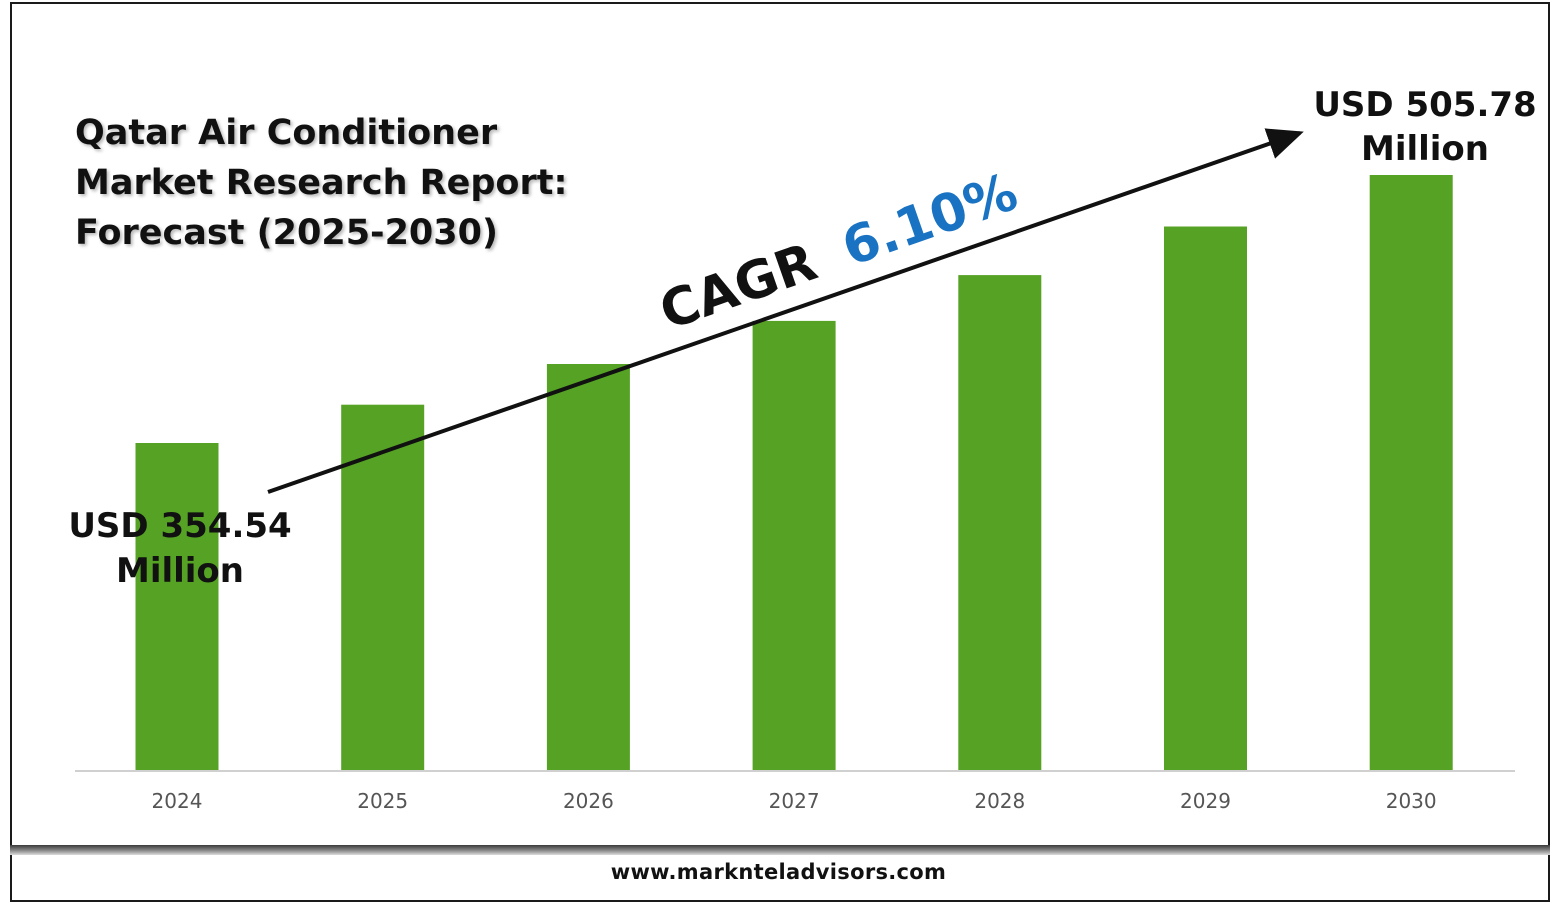 This screenshot has width=1557, height=906. I want to click on bar-2026, so click(588, 567).